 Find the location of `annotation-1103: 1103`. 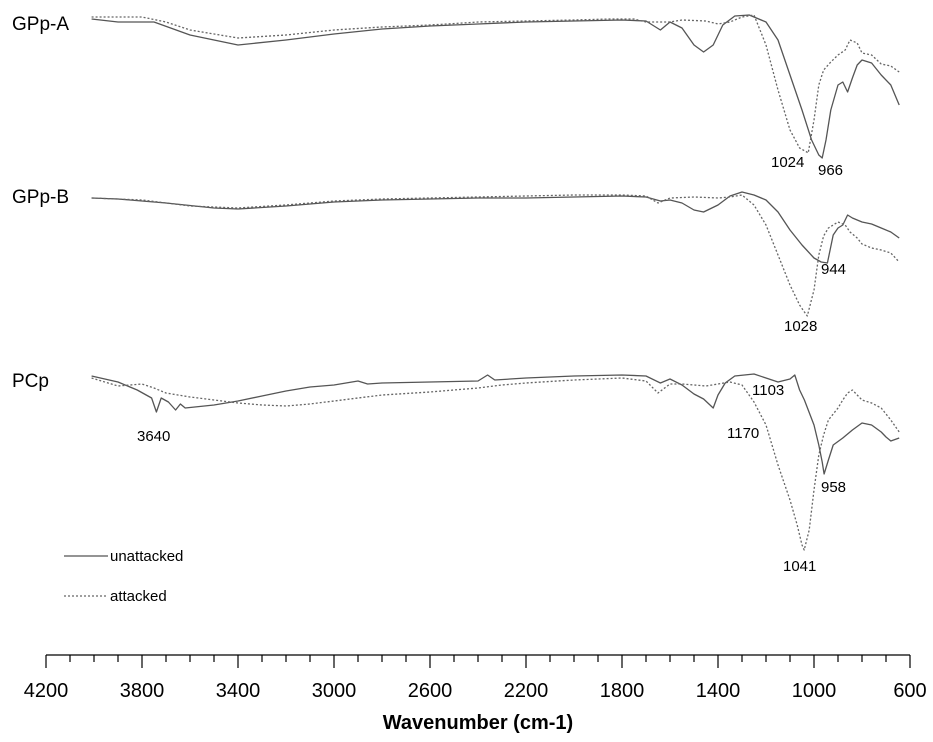

annotation-1103: 1103 is located at coordinates (768, 390).